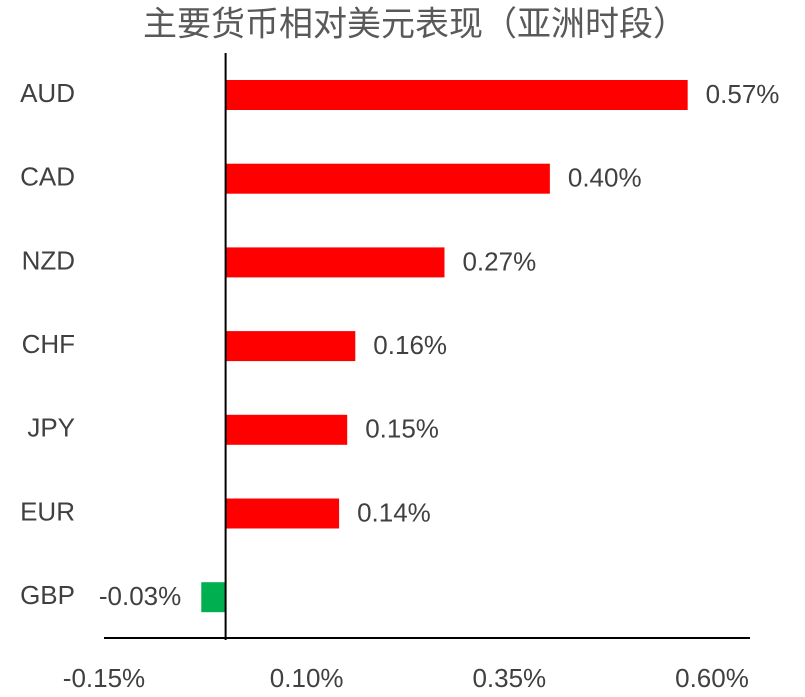 This screenshot has height=697, width=805. What do you see at coordinates (415, 25) in the screenshot?
I see `chart-title: 主要货币相对美元表现（亚洲时段）` at bounding box center [415, 25].